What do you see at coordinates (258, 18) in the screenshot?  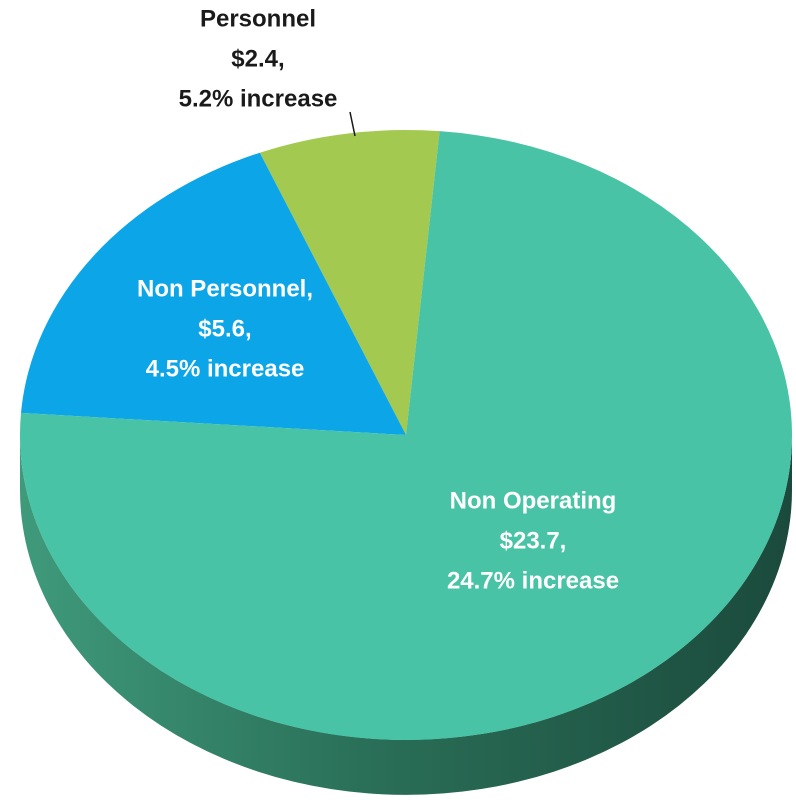 I see `slice-label: Personnel` at bounding box center [258, 18].